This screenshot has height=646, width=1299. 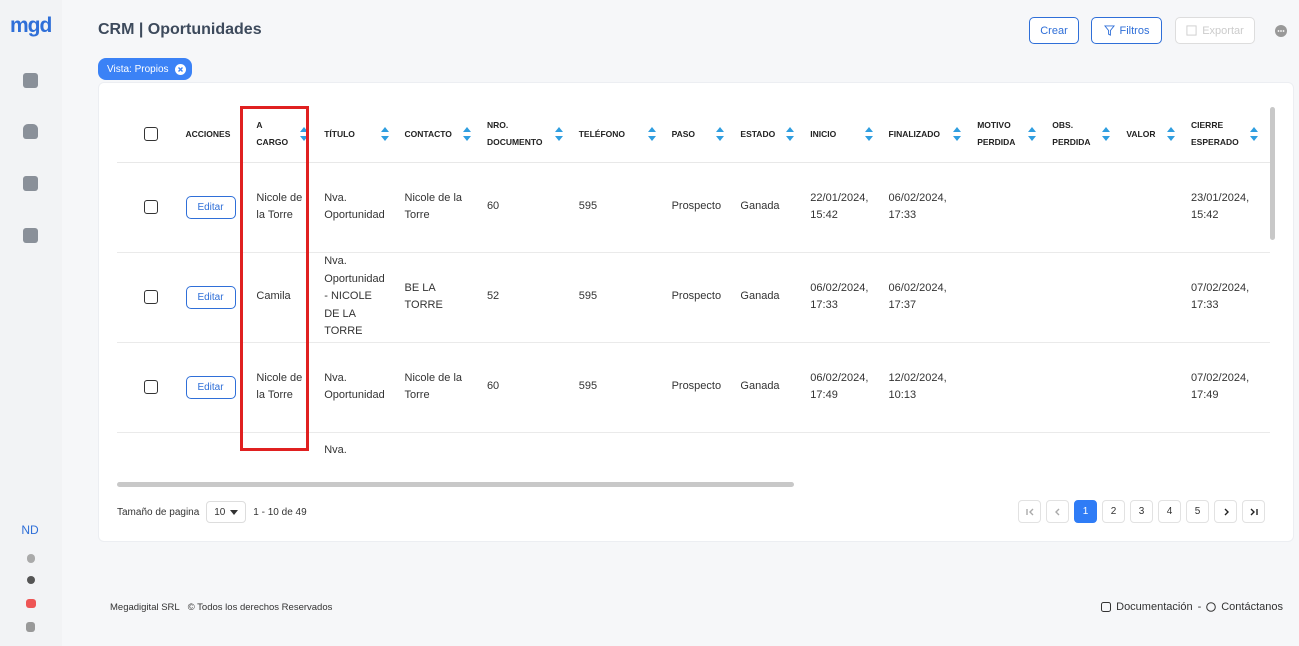 What do you see at coordinates (1225, 387) in the screenshot?
I see `cell: 07/02/2024, 17:49` at bounding box center [1225, 387].